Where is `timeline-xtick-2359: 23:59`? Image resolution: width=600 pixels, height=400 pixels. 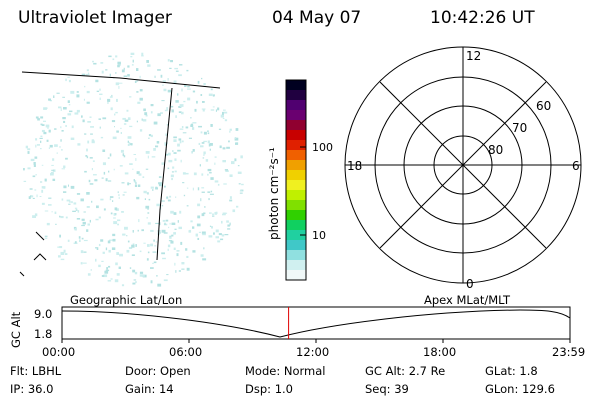
timeline-xtick-2359: 23:59 is located at coordinates (569, 352).